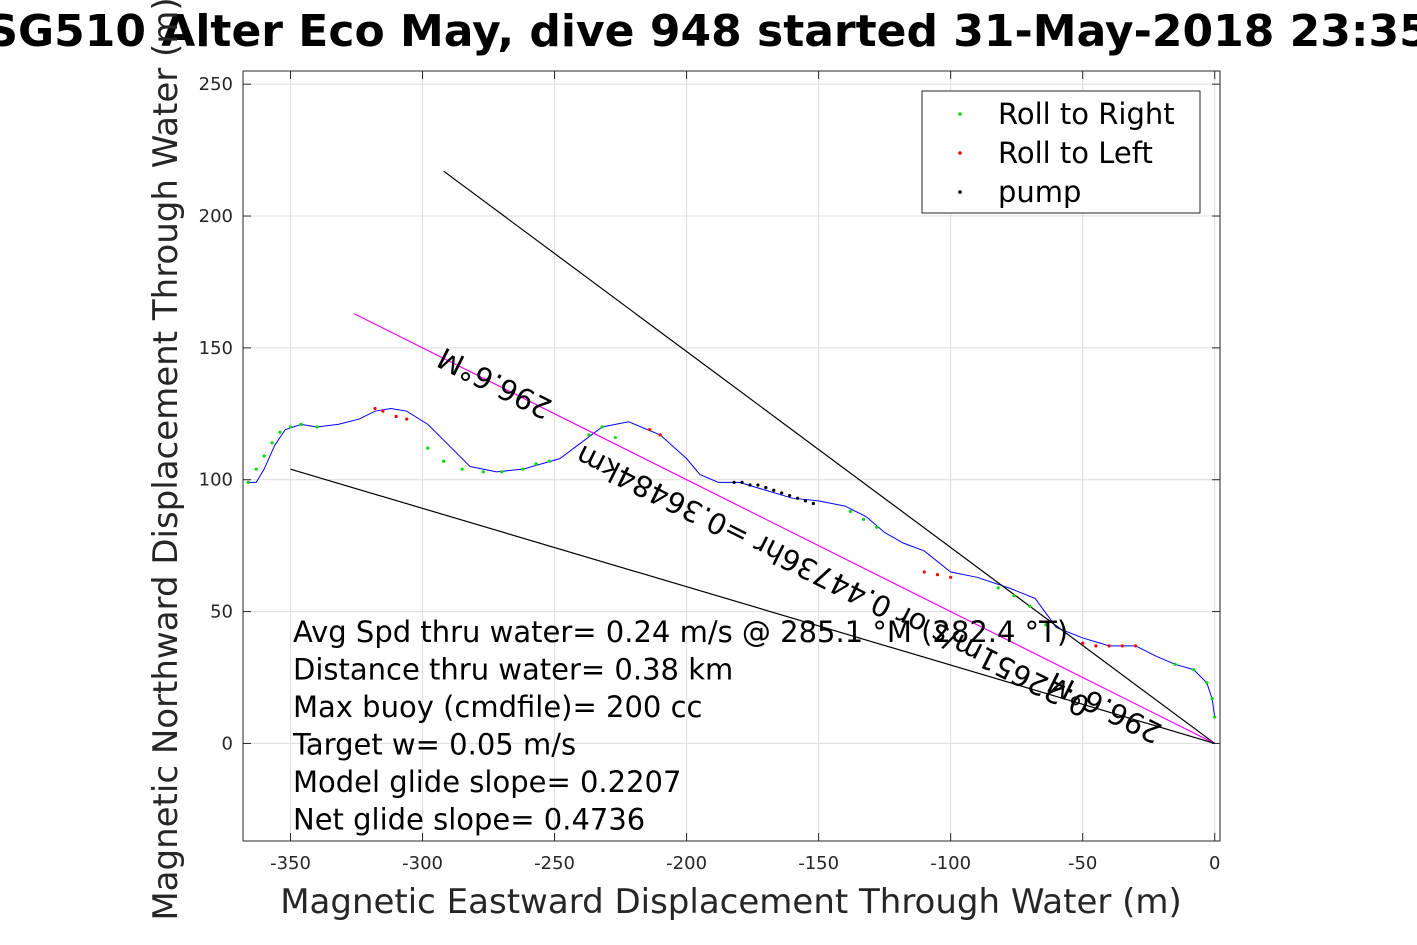 This screenshot has height=945, width=1417. Describe the element at coordinates (469, 820) in the screenshot. I see `stats-line: Net glide slope= 0.4736` at that location.